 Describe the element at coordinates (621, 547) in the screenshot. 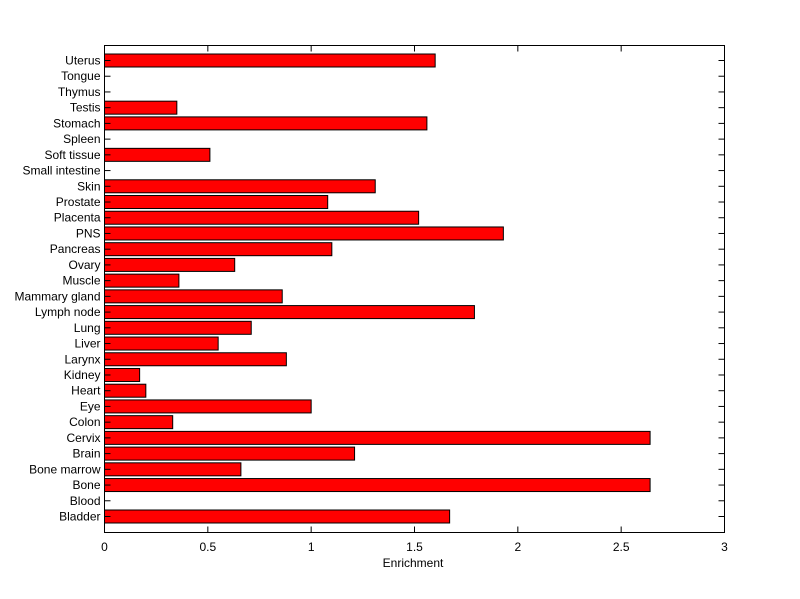

I see `x-tick-label: 2.5` at that location.